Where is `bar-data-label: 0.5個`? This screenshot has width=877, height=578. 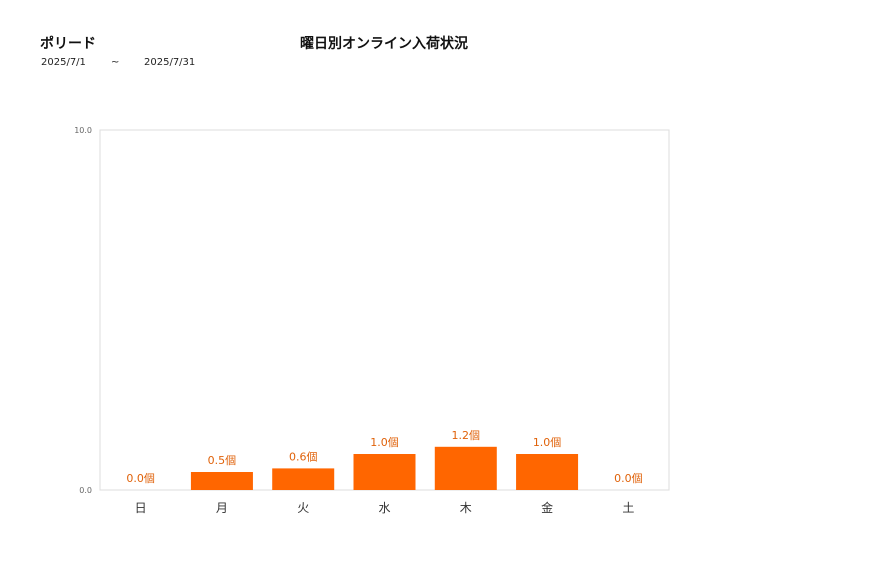 bar-data-label: 0.5個 is located at coordinates (222, 460).